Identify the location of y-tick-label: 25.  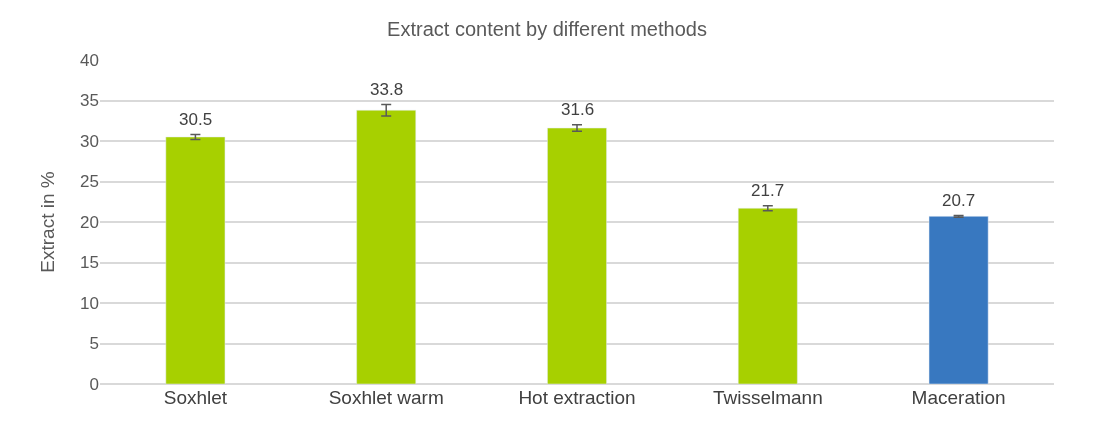
(89, 182).